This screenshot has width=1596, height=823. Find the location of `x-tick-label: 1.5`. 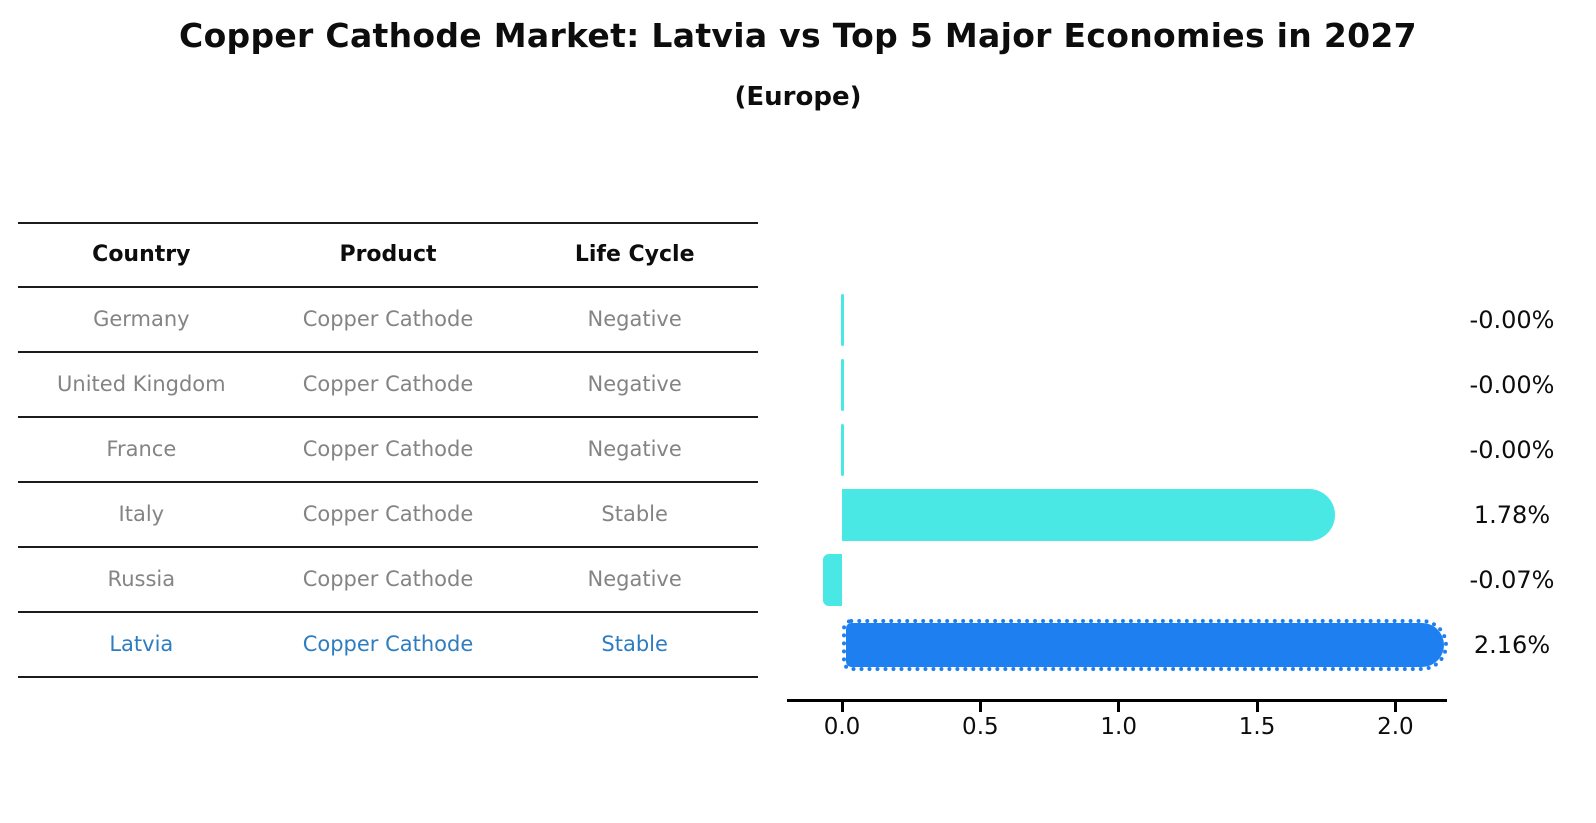

x-tick-label: 1.5 is located at coordinates (1257, 727).